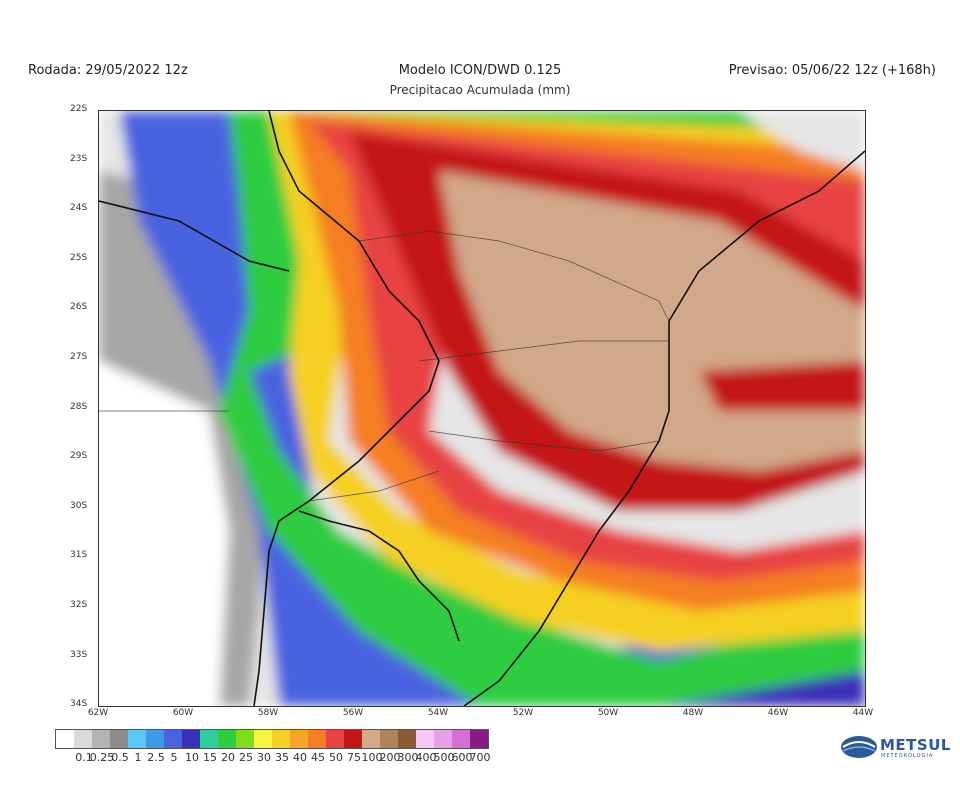 The width and height of the screenshot is (960, 795). I want to click on lat-tick: 32S, so click(79, 605).